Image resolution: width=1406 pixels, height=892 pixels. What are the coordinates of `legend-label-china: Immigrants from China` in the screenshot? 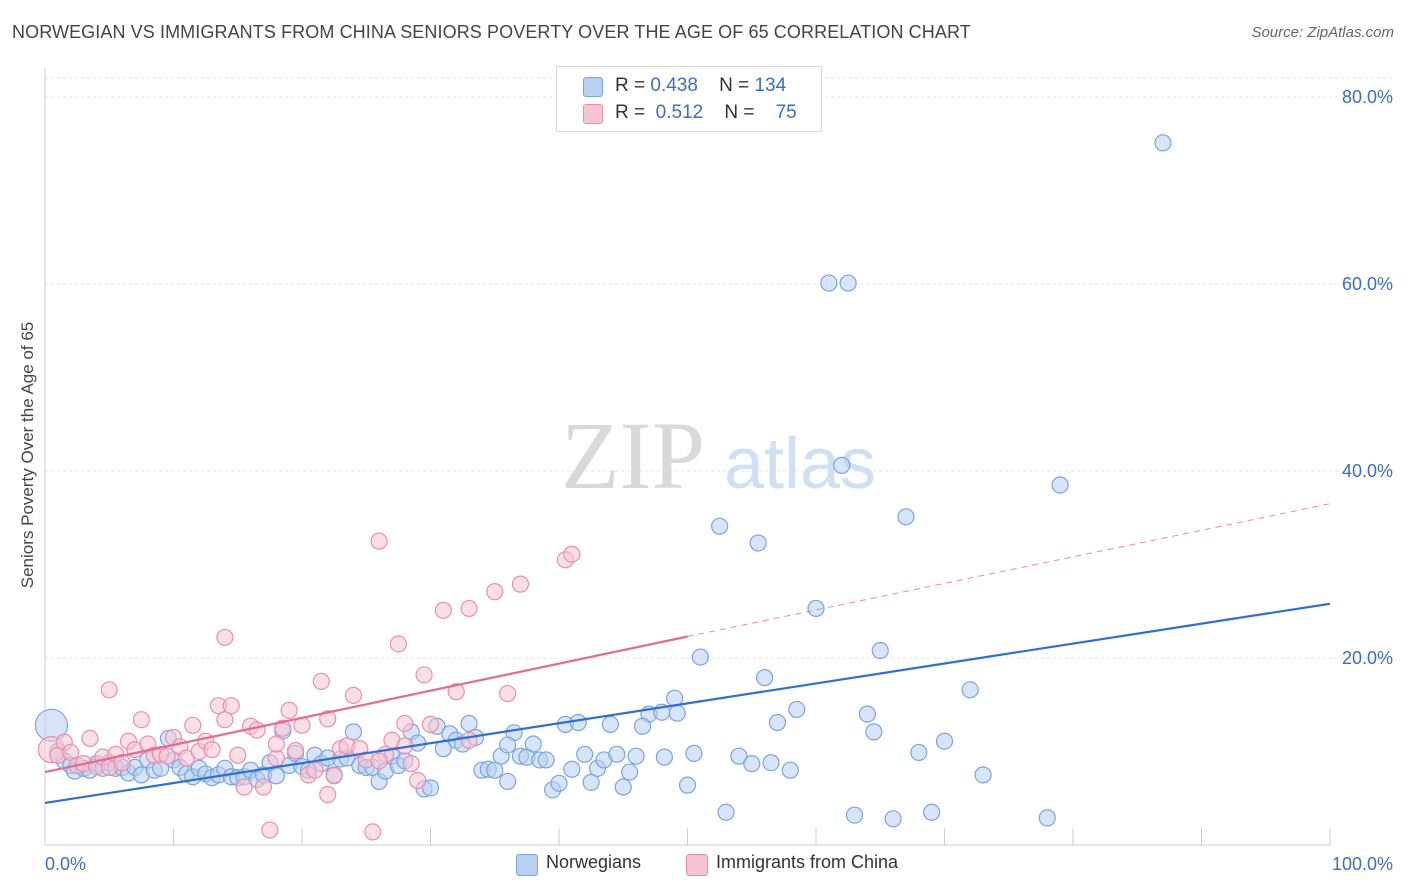 It's located at (807, 862).